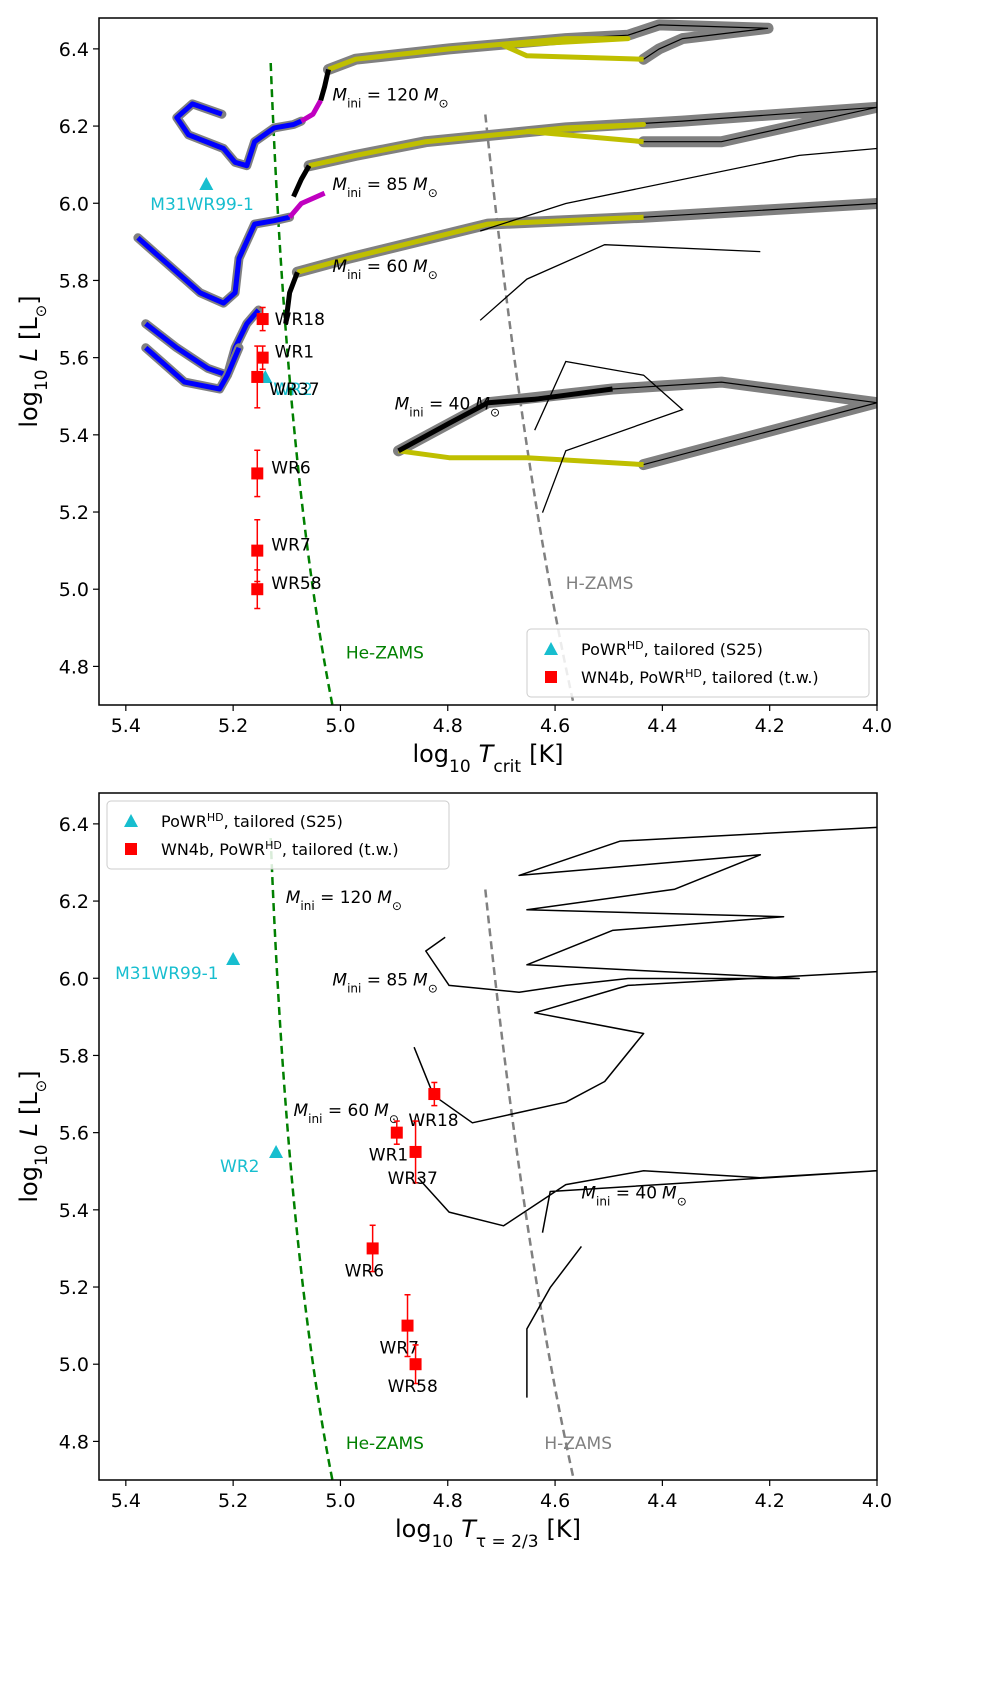 The image size is (996, 1708). I want to click on he-zams-line, so click(301, 1158).